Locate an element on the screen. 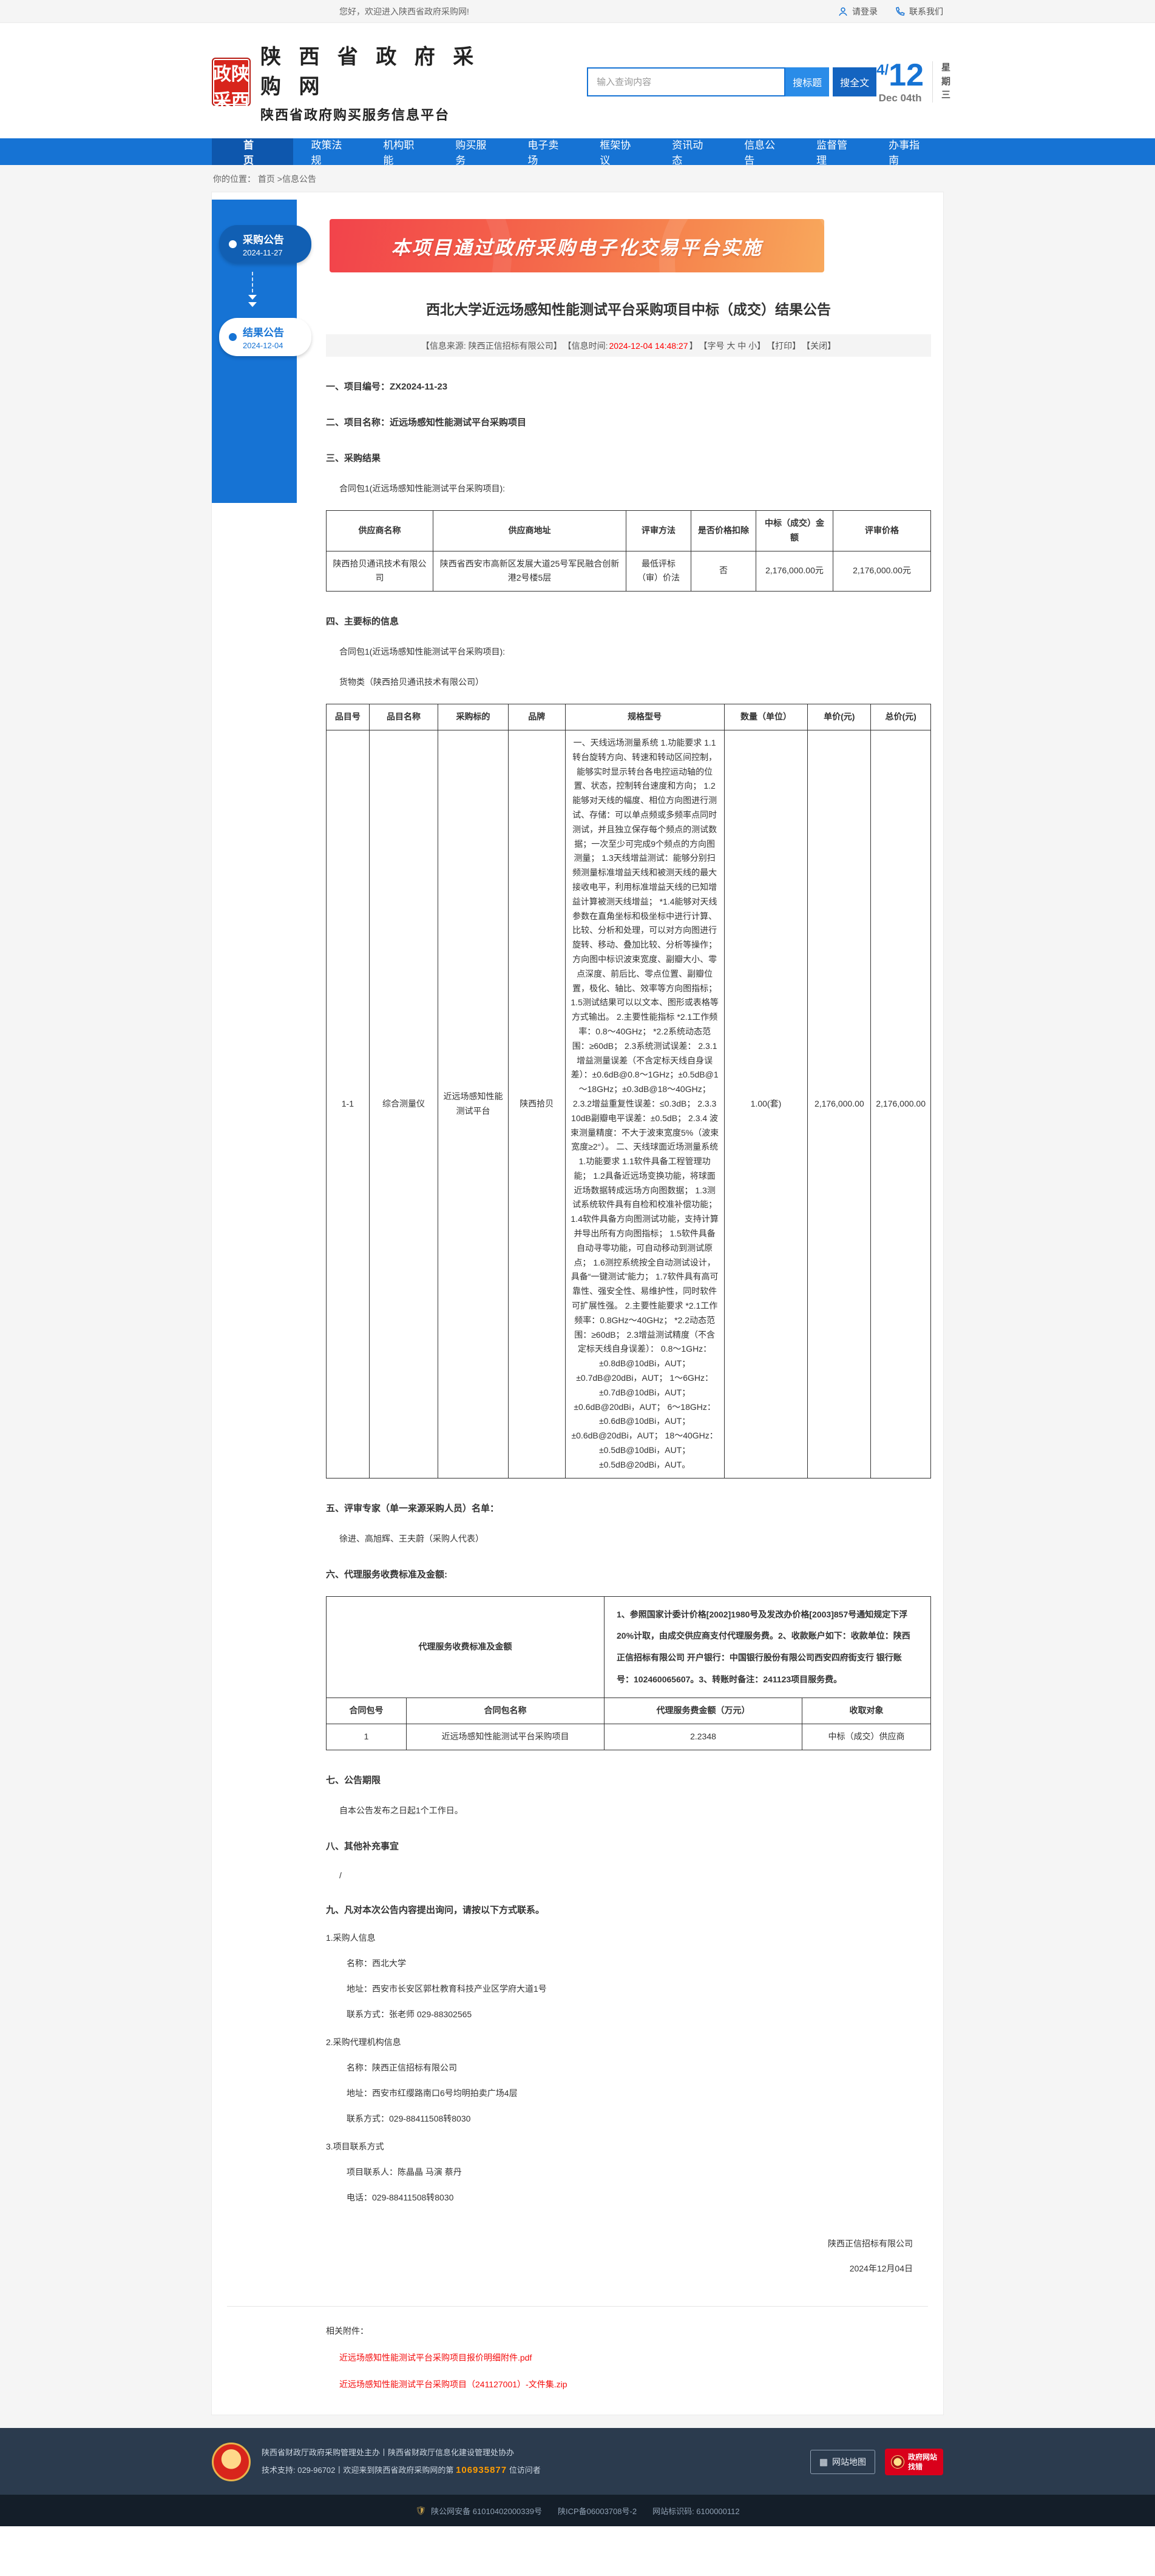 Image resolution: width=1155 pixels, height=2576 pixels. brand: 陕西拾贝 is located at coordinates (536, 1104).